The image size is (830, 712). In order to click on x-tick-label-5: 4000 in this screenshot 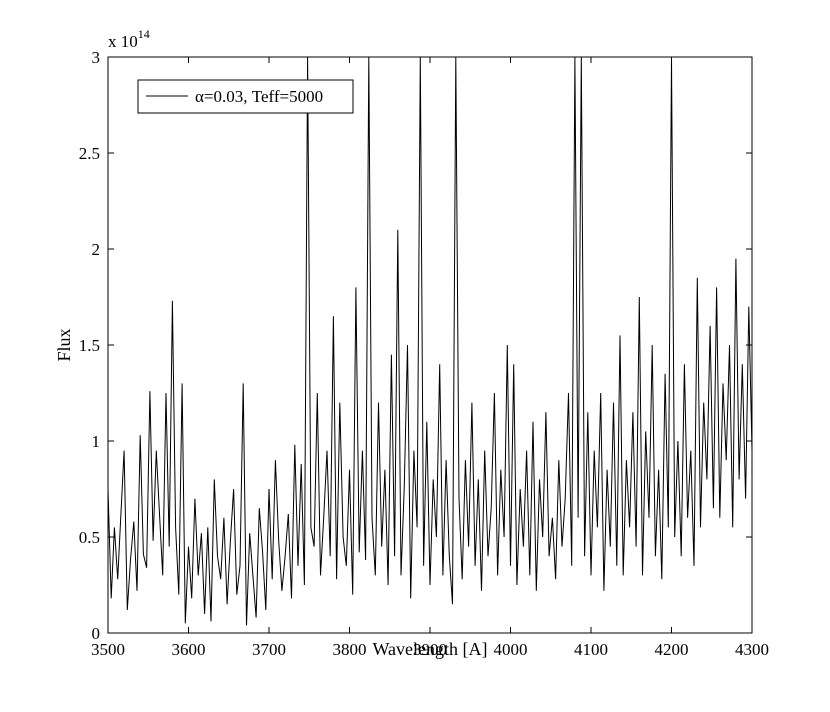, I will do `click(511, 649)`.